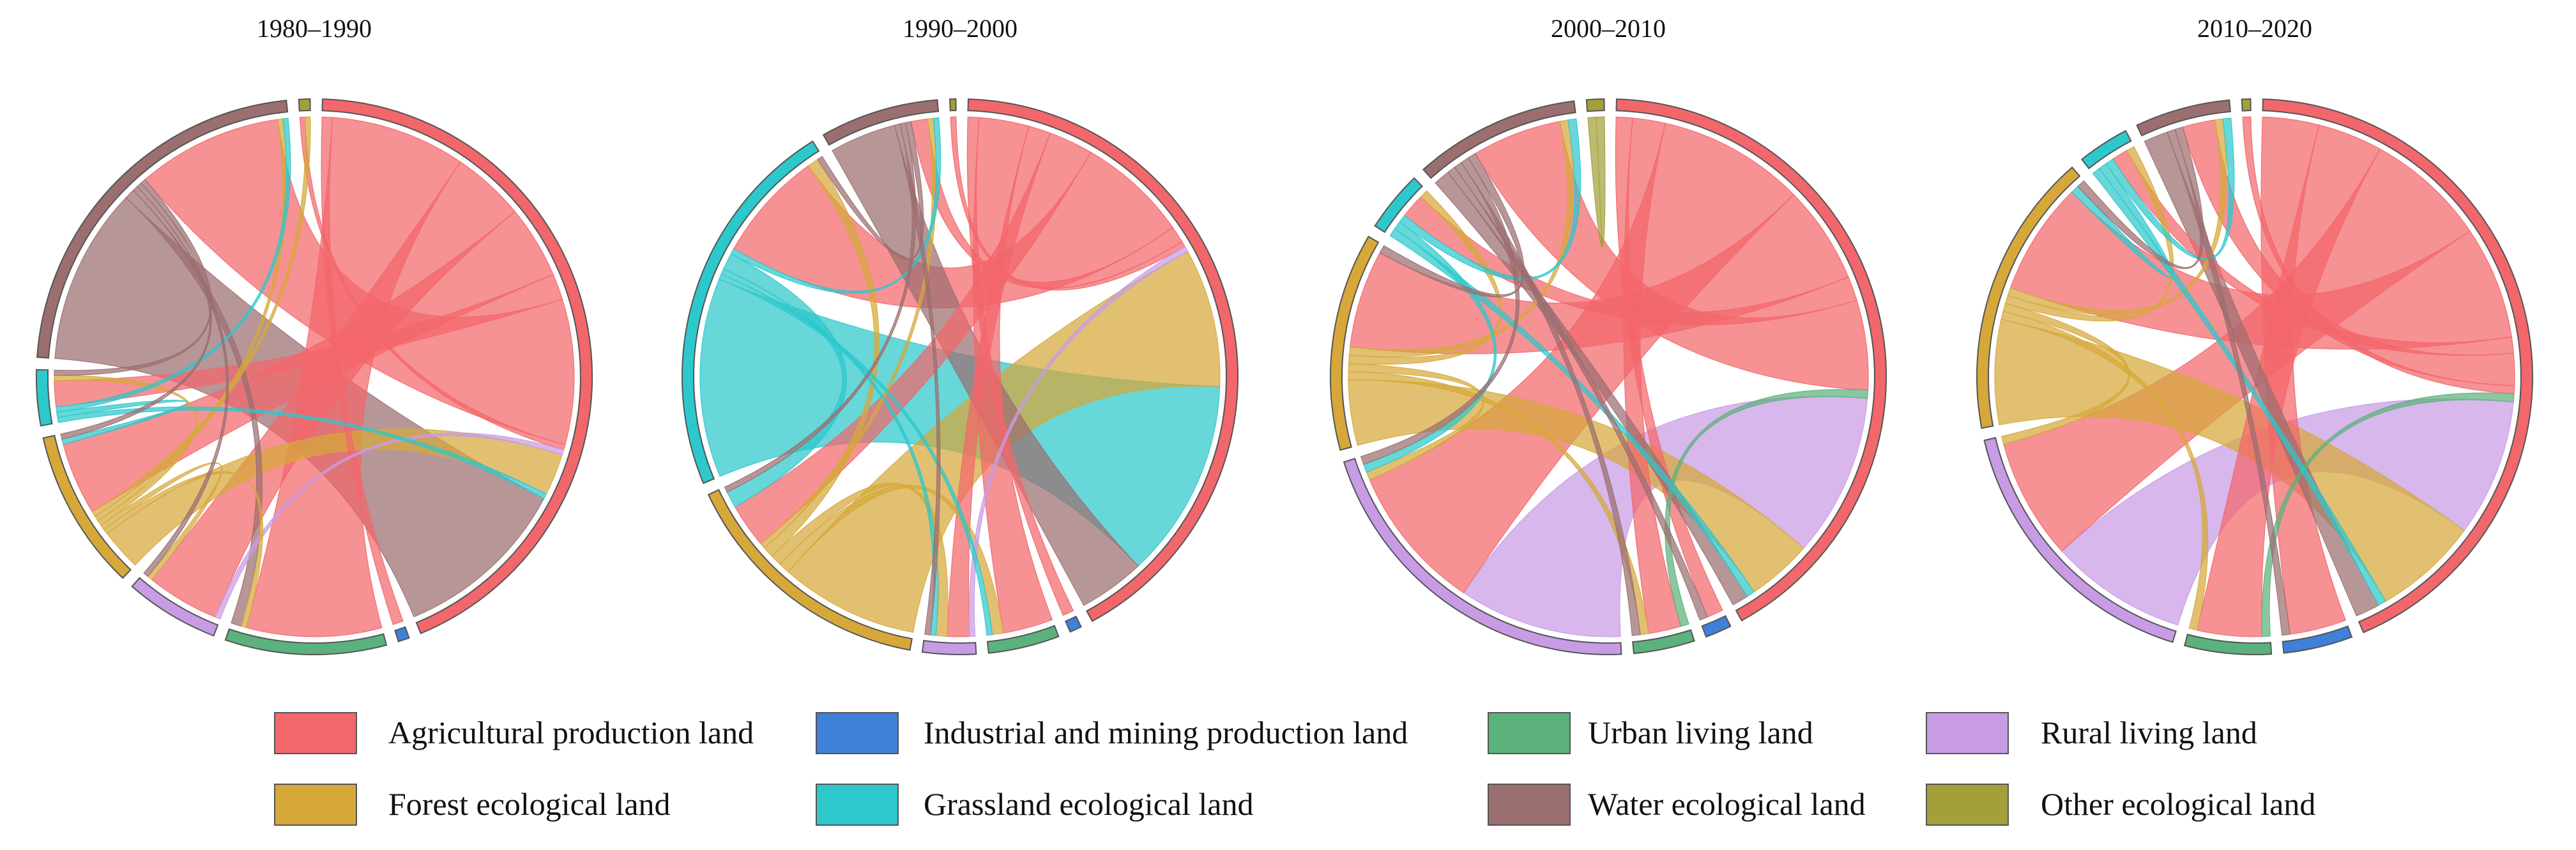 This screenshot has height=850, width=2576. I want to click on legend-item: Forest ecological land, so click(472, 805).